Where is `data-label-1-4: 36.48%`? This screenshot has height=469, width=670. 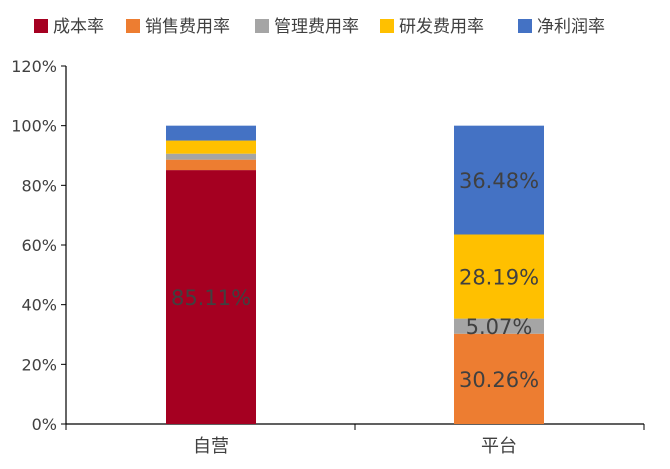 data-label-1-4: 36.48% is located at coordinates (499, 181).